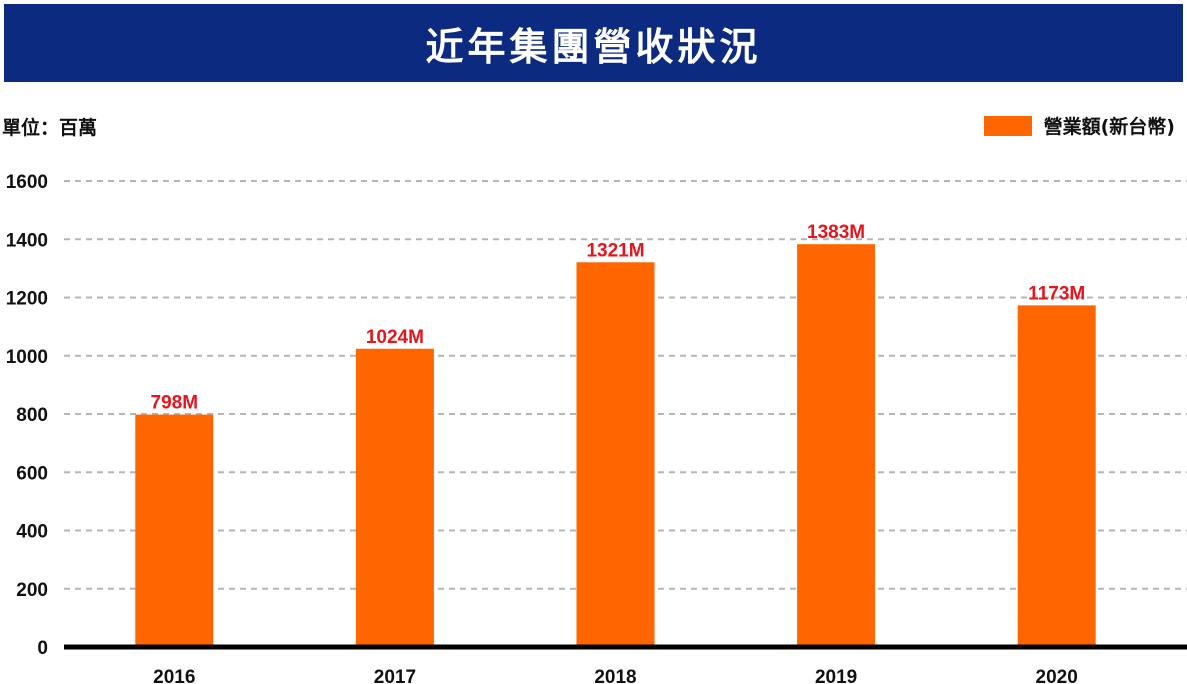 Image resolution: width=1187 pixels, height=684 pixels. I want to click on legend-swatch, so click(1007, 125).